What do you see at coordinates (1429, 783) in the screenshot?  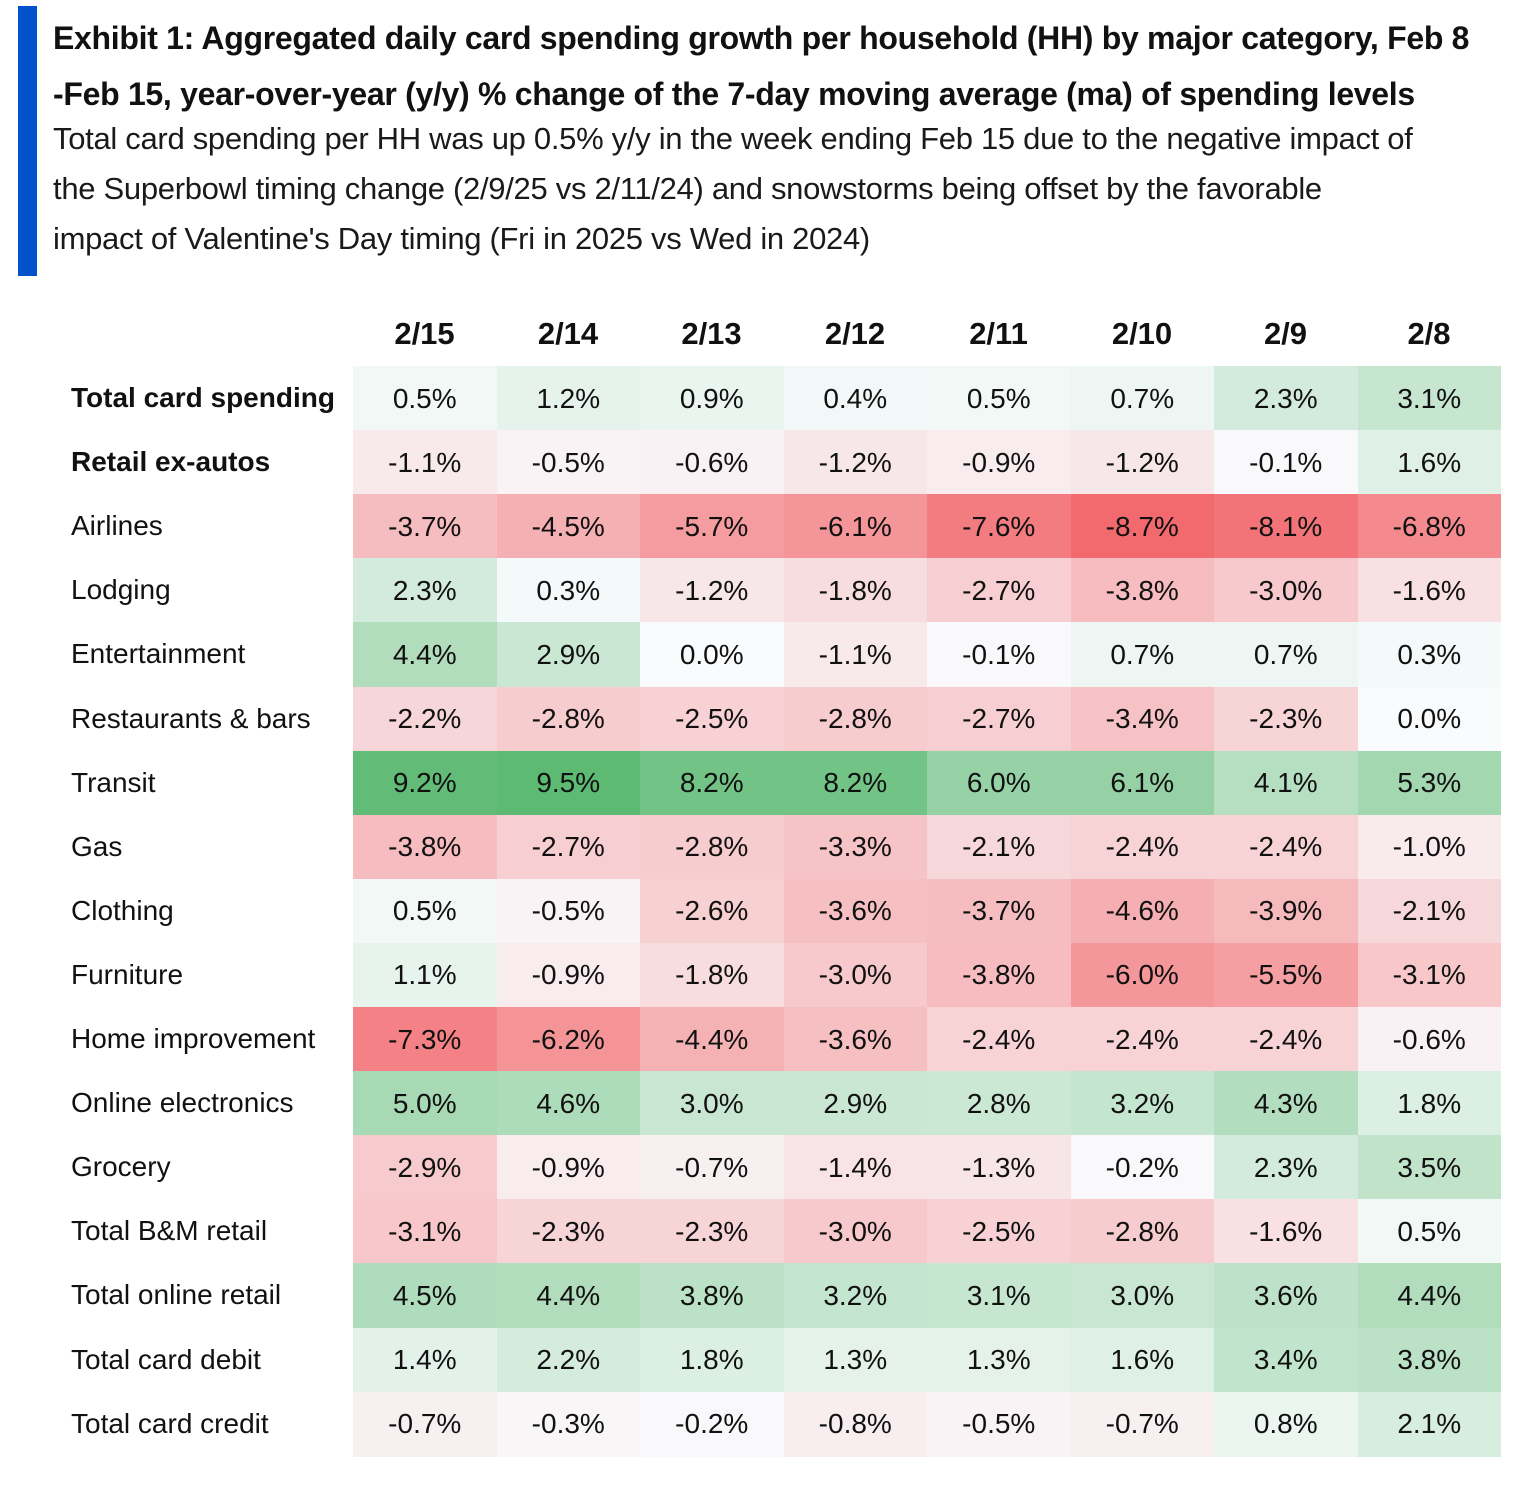 I see `heatmap-cell: 5.3%` at bounding box center [1429, 783].